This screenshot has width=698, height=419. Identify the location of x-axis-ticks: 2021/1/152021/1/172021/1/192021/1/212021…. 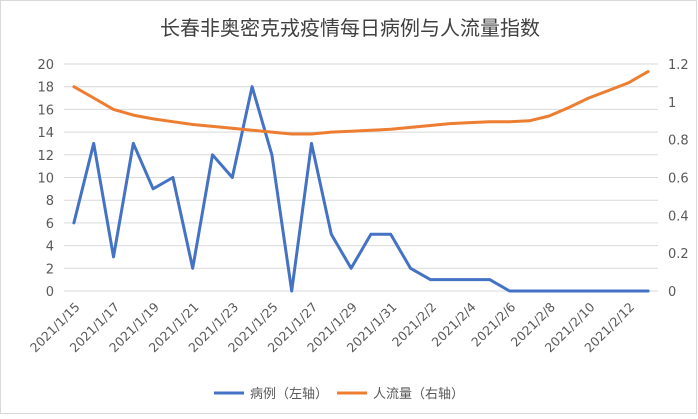
(332, 327).